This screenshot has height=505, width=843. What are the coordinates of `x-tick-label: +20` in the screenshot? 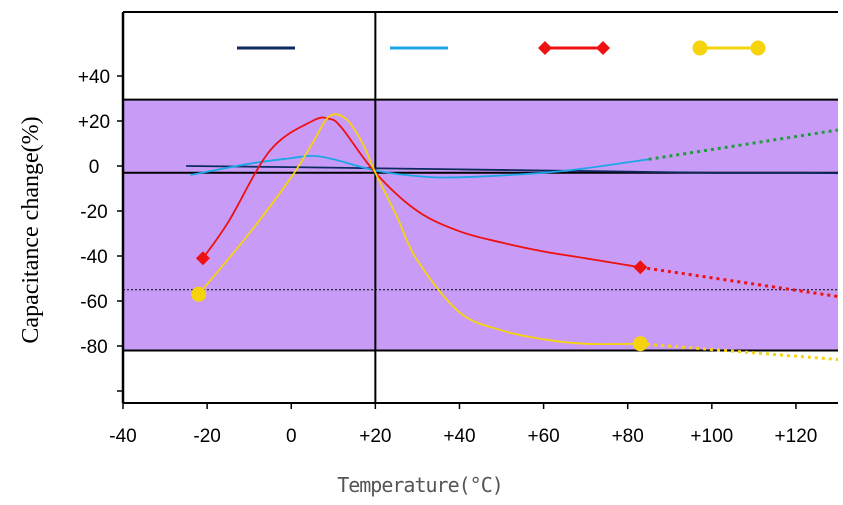 It's located at (375, 436).